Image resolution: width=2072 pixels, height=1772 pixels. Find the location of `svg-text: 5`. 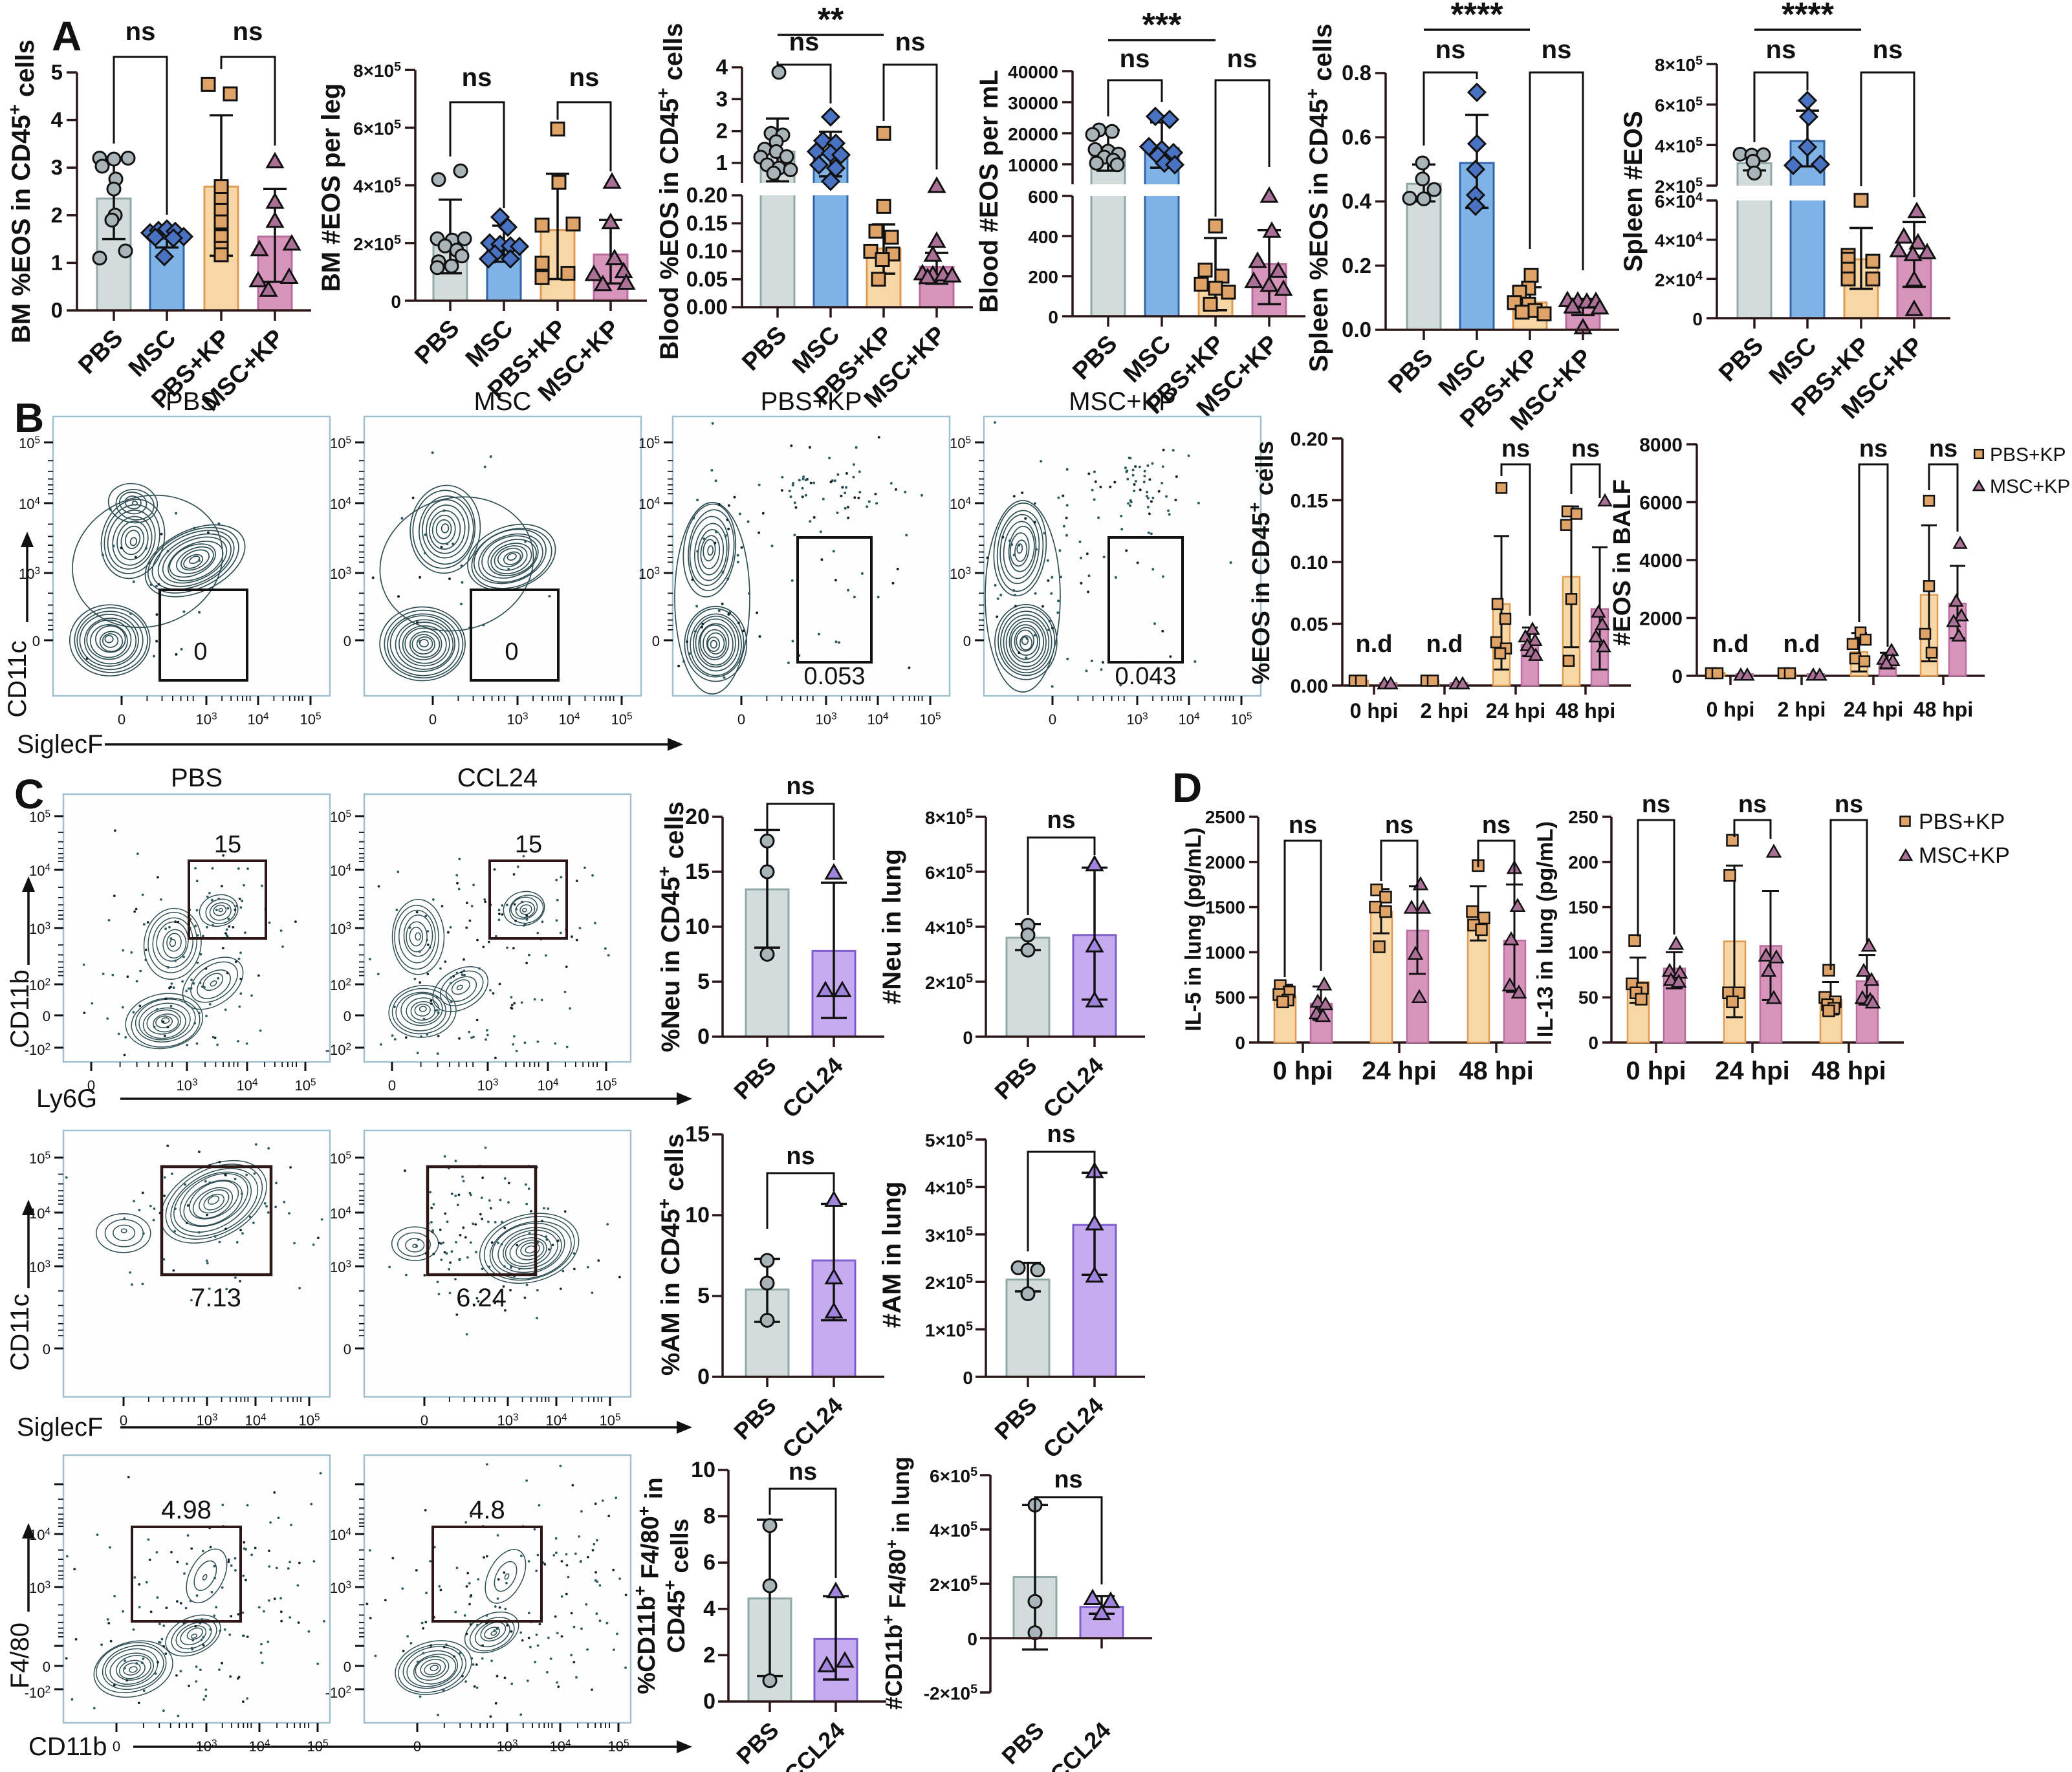

svg-text: 5 is located at coordinates (703, 981).